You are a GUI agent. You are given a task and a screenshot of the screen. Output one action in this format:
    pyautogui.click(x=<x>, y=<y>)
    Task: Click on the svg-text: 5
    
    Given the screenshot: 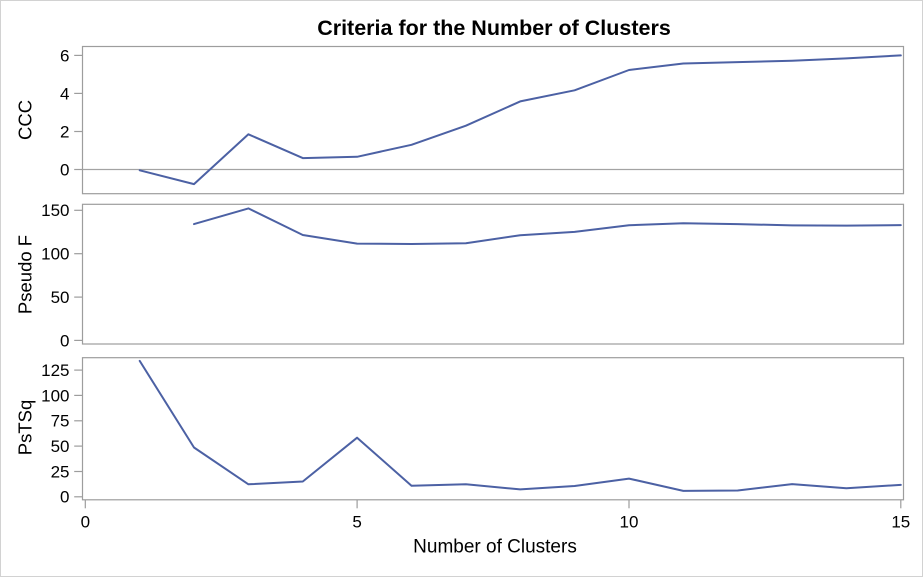 What is the action you would take?
    pyautogui.click(x=356, y=522)
    